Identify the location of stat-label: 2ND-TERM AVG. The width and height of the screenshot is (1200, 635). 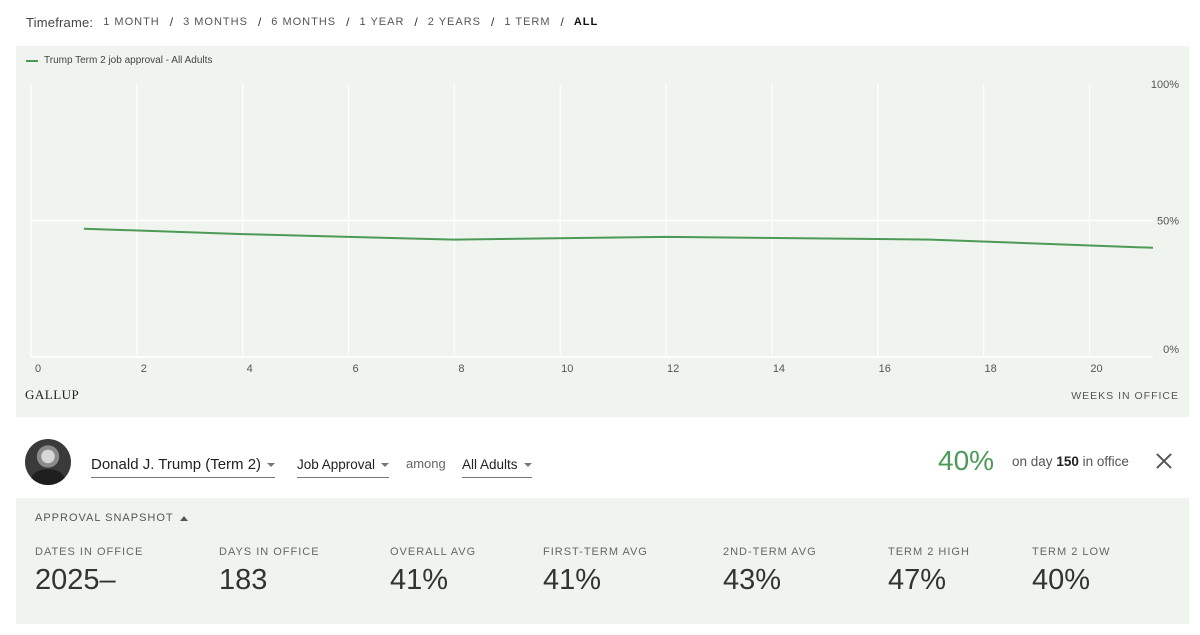
(770, 552).